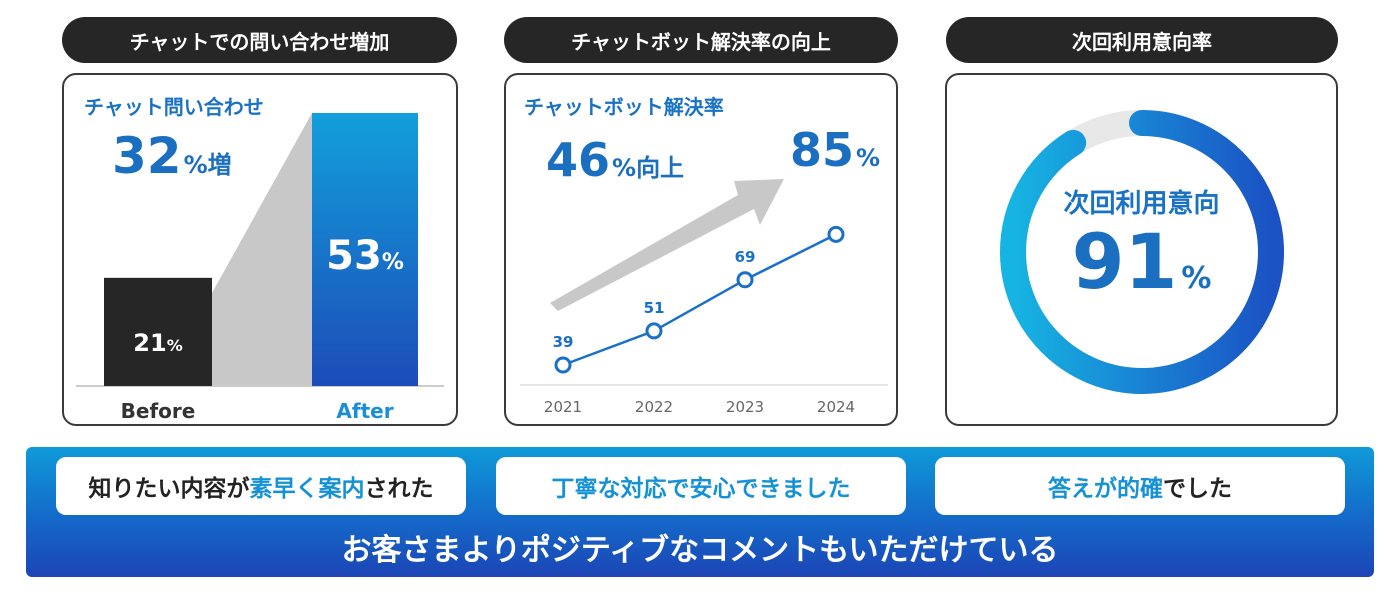  Describe the element at coordinates (667, 245) in the screenshot. I see `growth-arrow` at that location.